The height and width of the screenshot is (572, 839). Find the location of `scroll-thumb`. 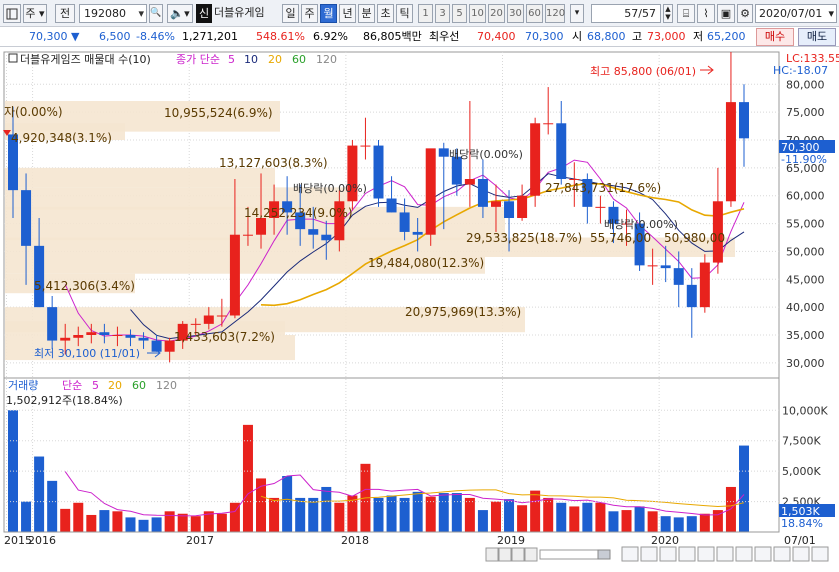

scroll-thumb is located at coordinates (604, 554).